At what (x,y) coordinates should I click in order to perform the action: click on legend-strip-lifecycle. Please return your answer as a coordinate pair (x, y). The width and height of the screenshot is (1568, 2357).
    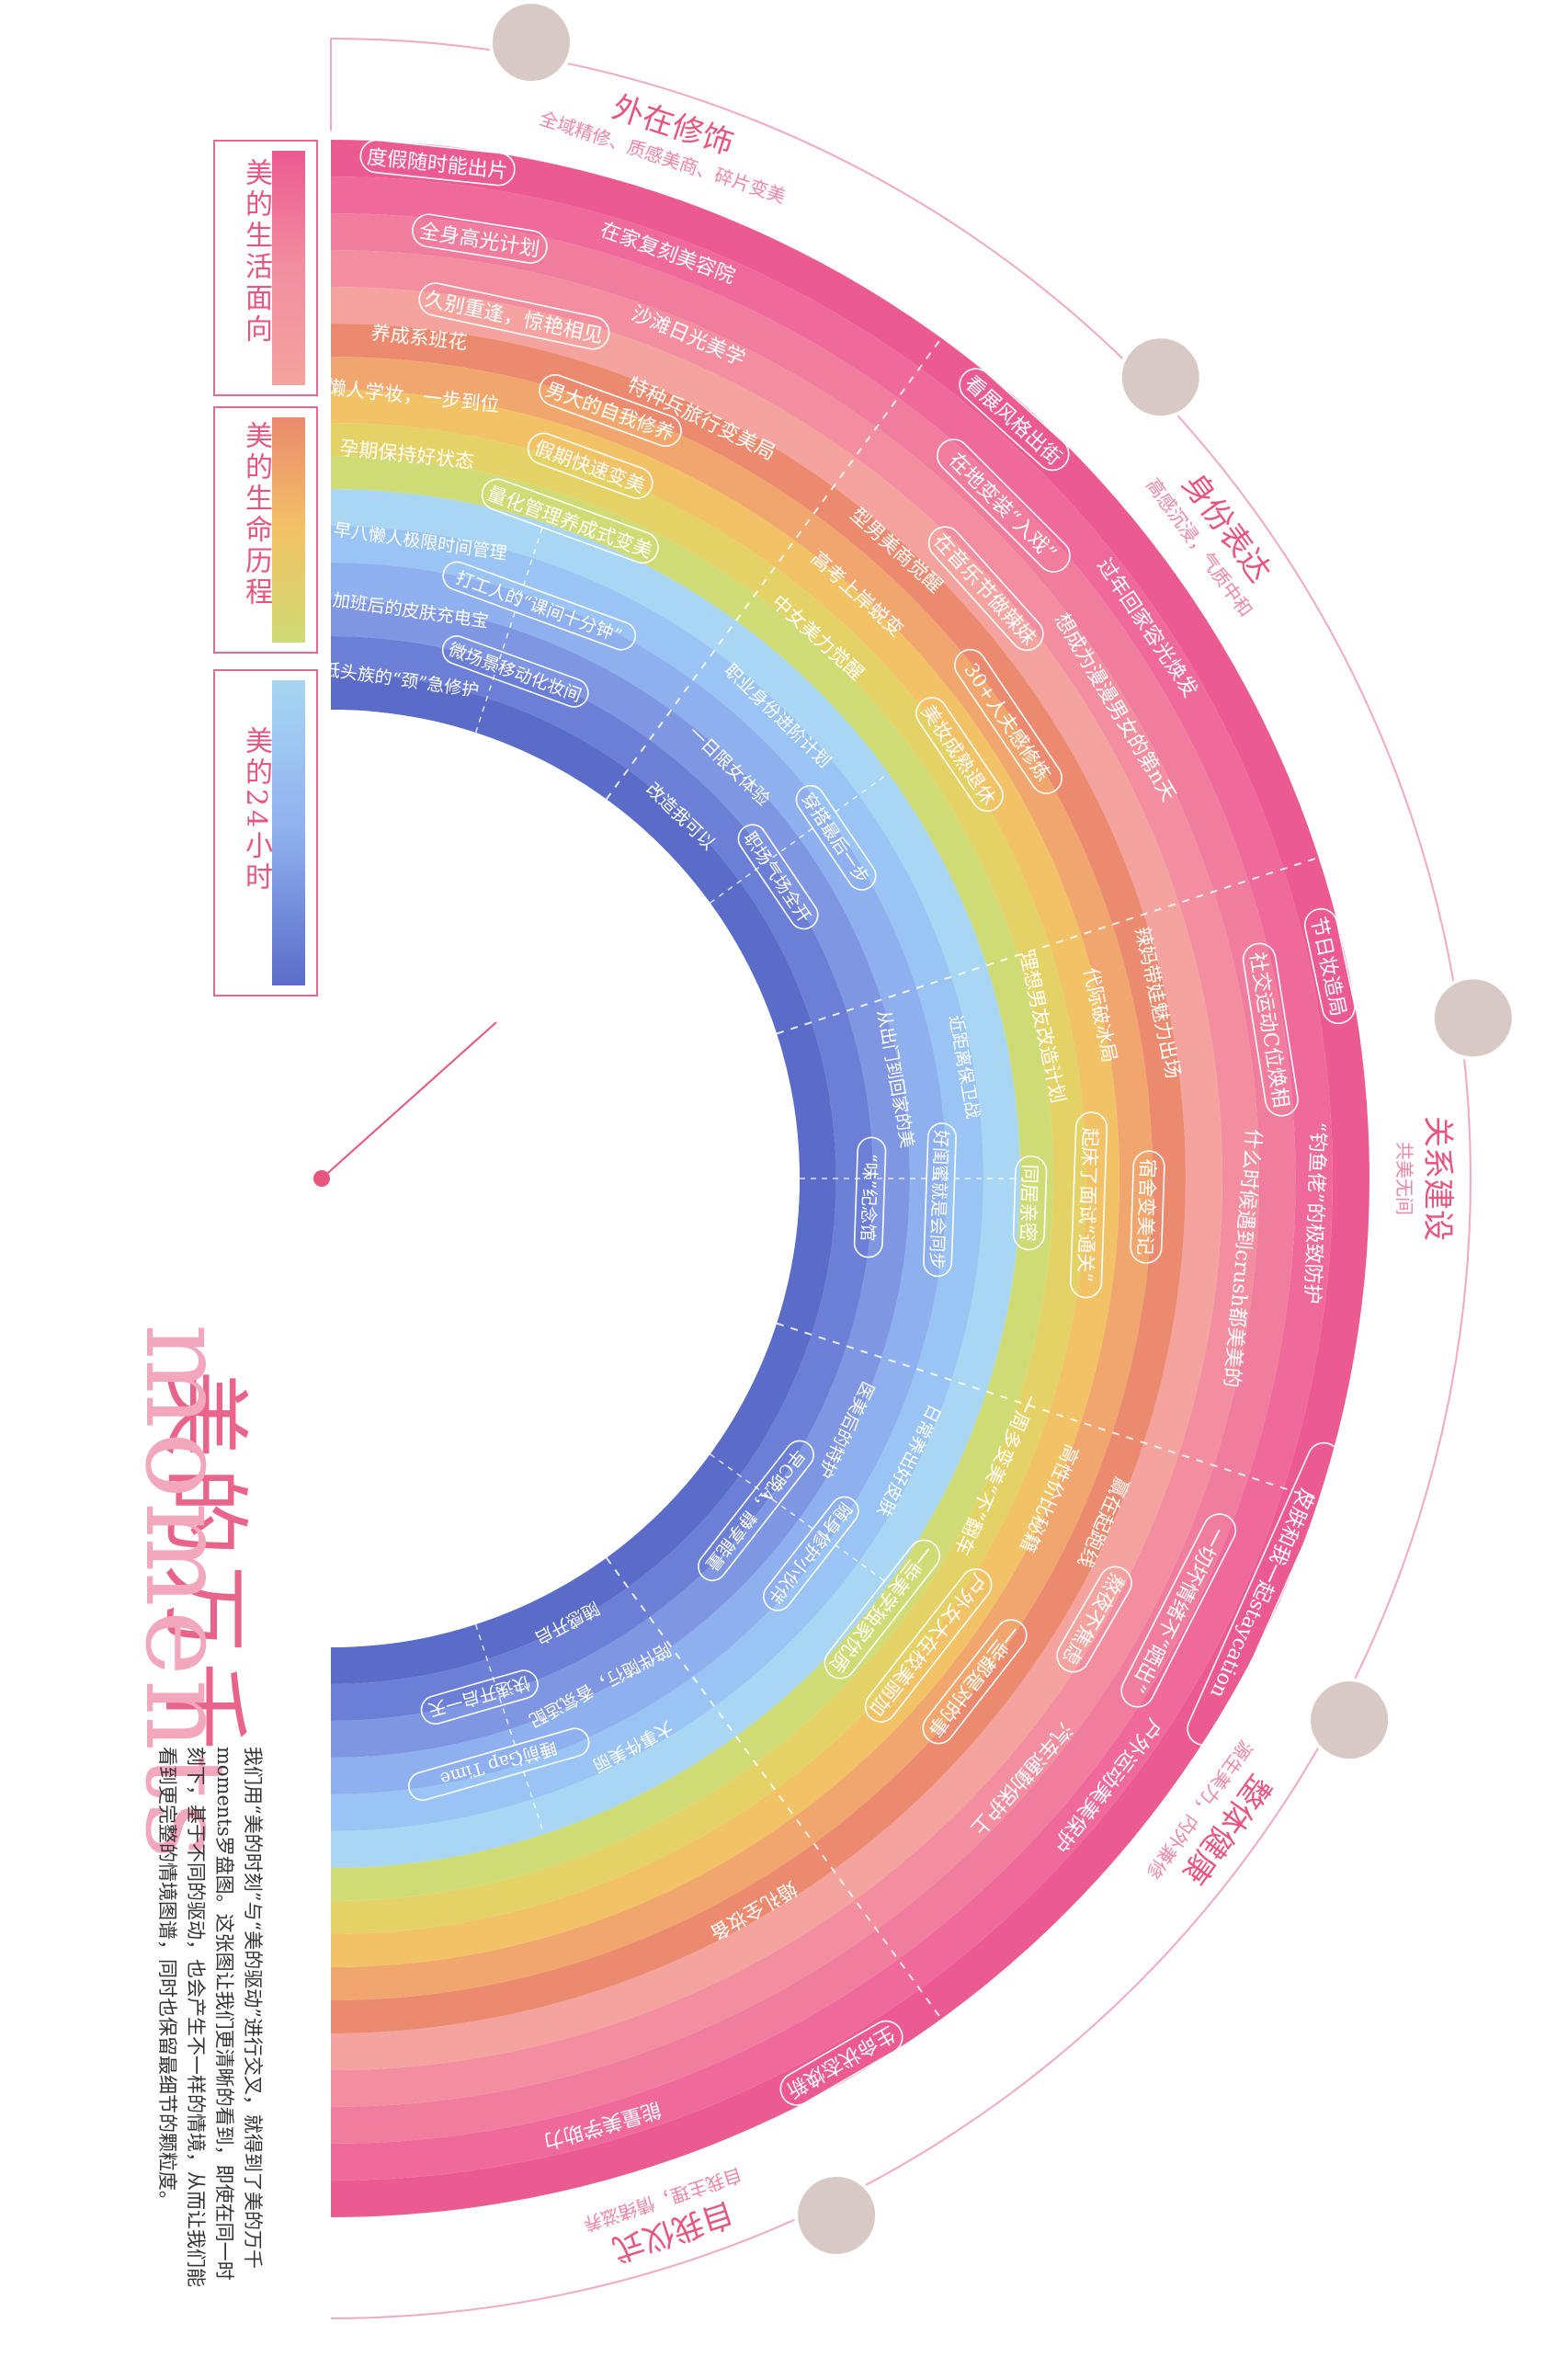
    Looking at the image, I should click on (288, 530).